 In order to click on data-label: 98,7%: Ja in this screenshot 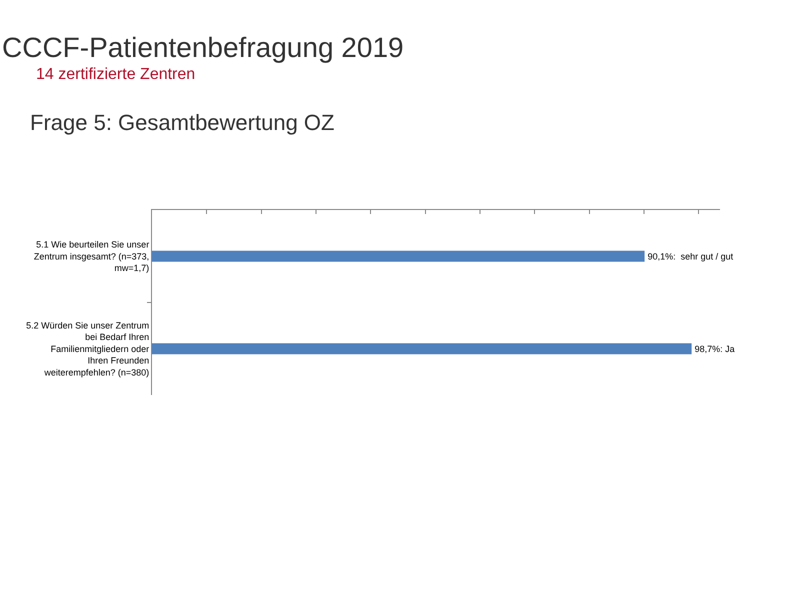, I will do `click(714, 349)`.